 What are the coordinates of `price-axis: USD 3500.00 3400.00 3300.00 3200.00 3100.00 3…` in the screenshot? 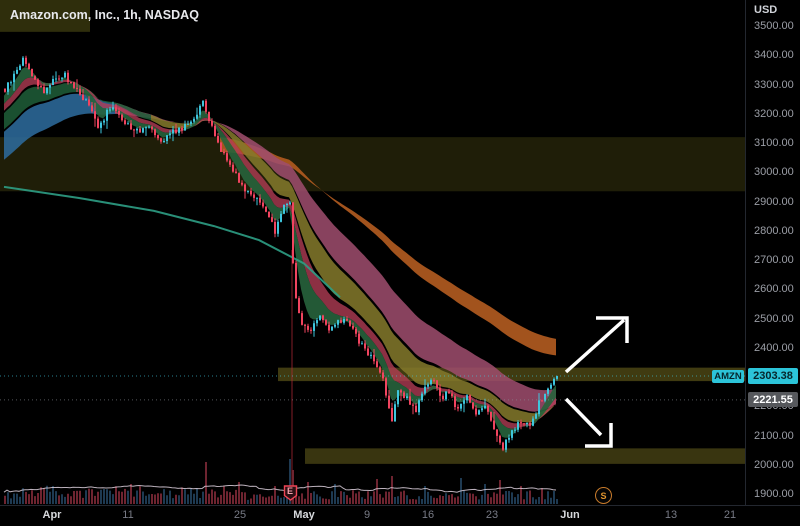 It's located at (773, 252).